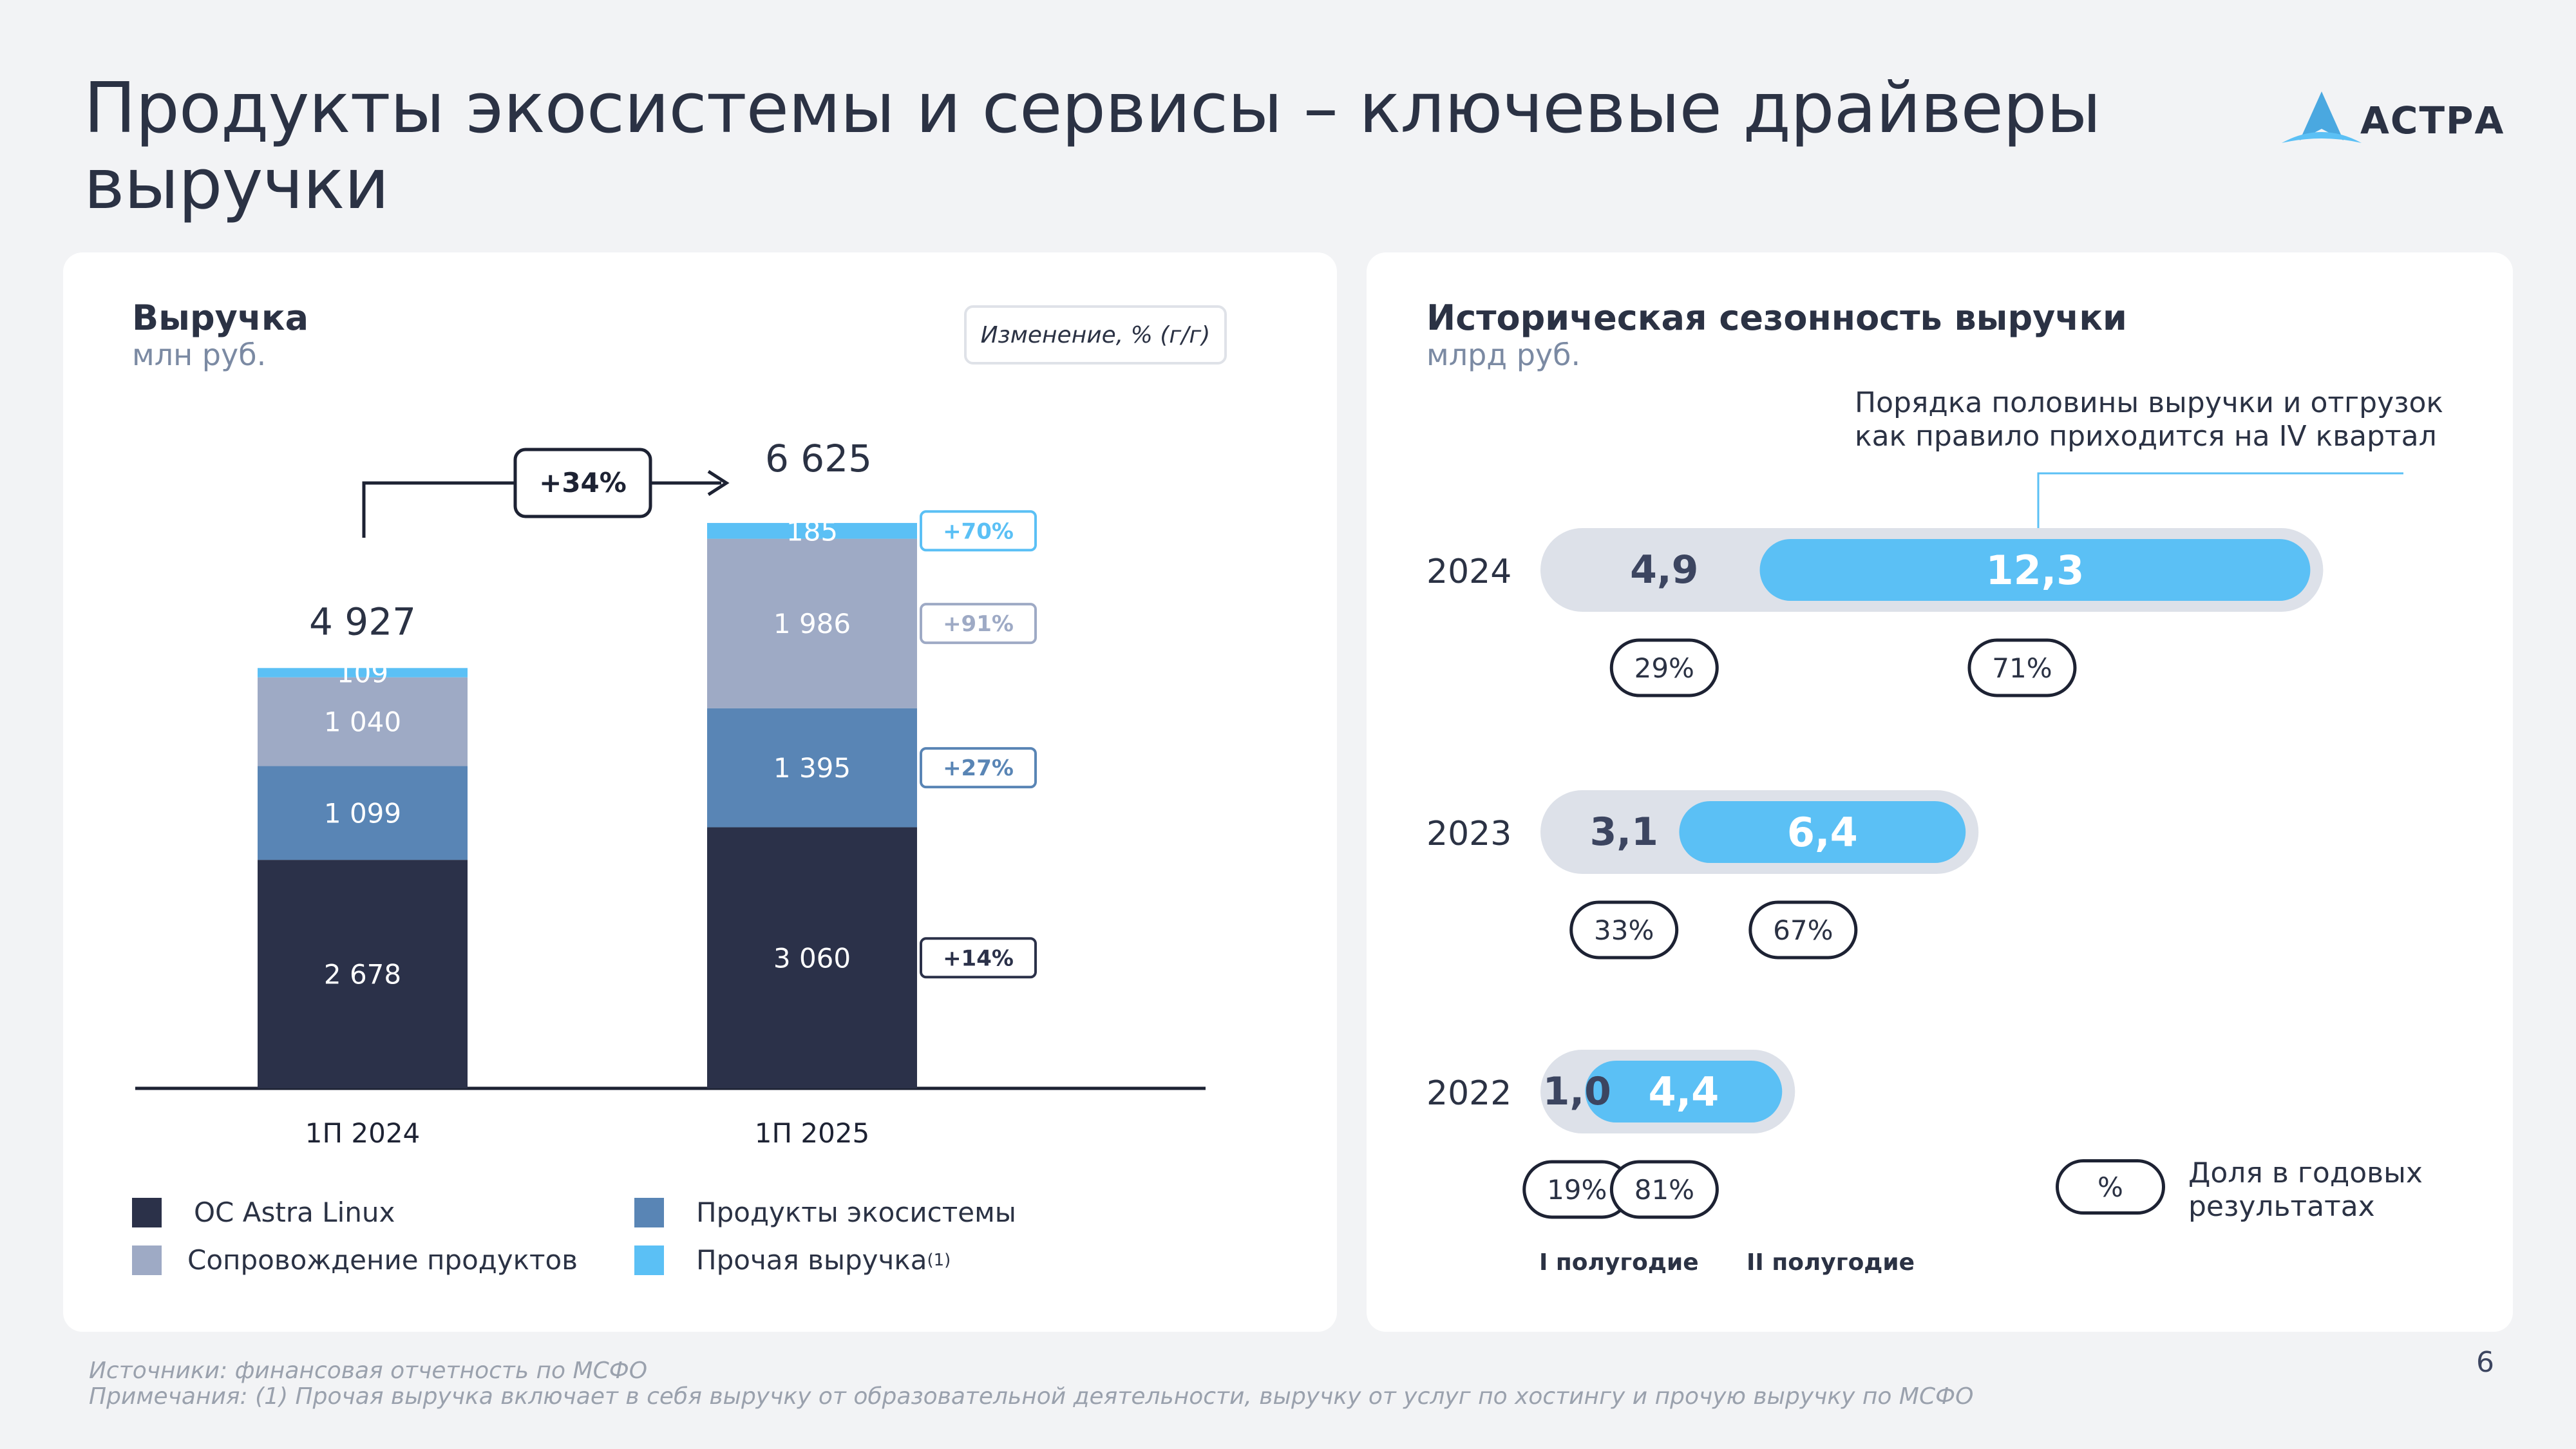 This screenshot has width=2576, height=1449. Describe the element at coordinates (2485, 1362) in the screenshot. I see `page-number: 6` at that location.